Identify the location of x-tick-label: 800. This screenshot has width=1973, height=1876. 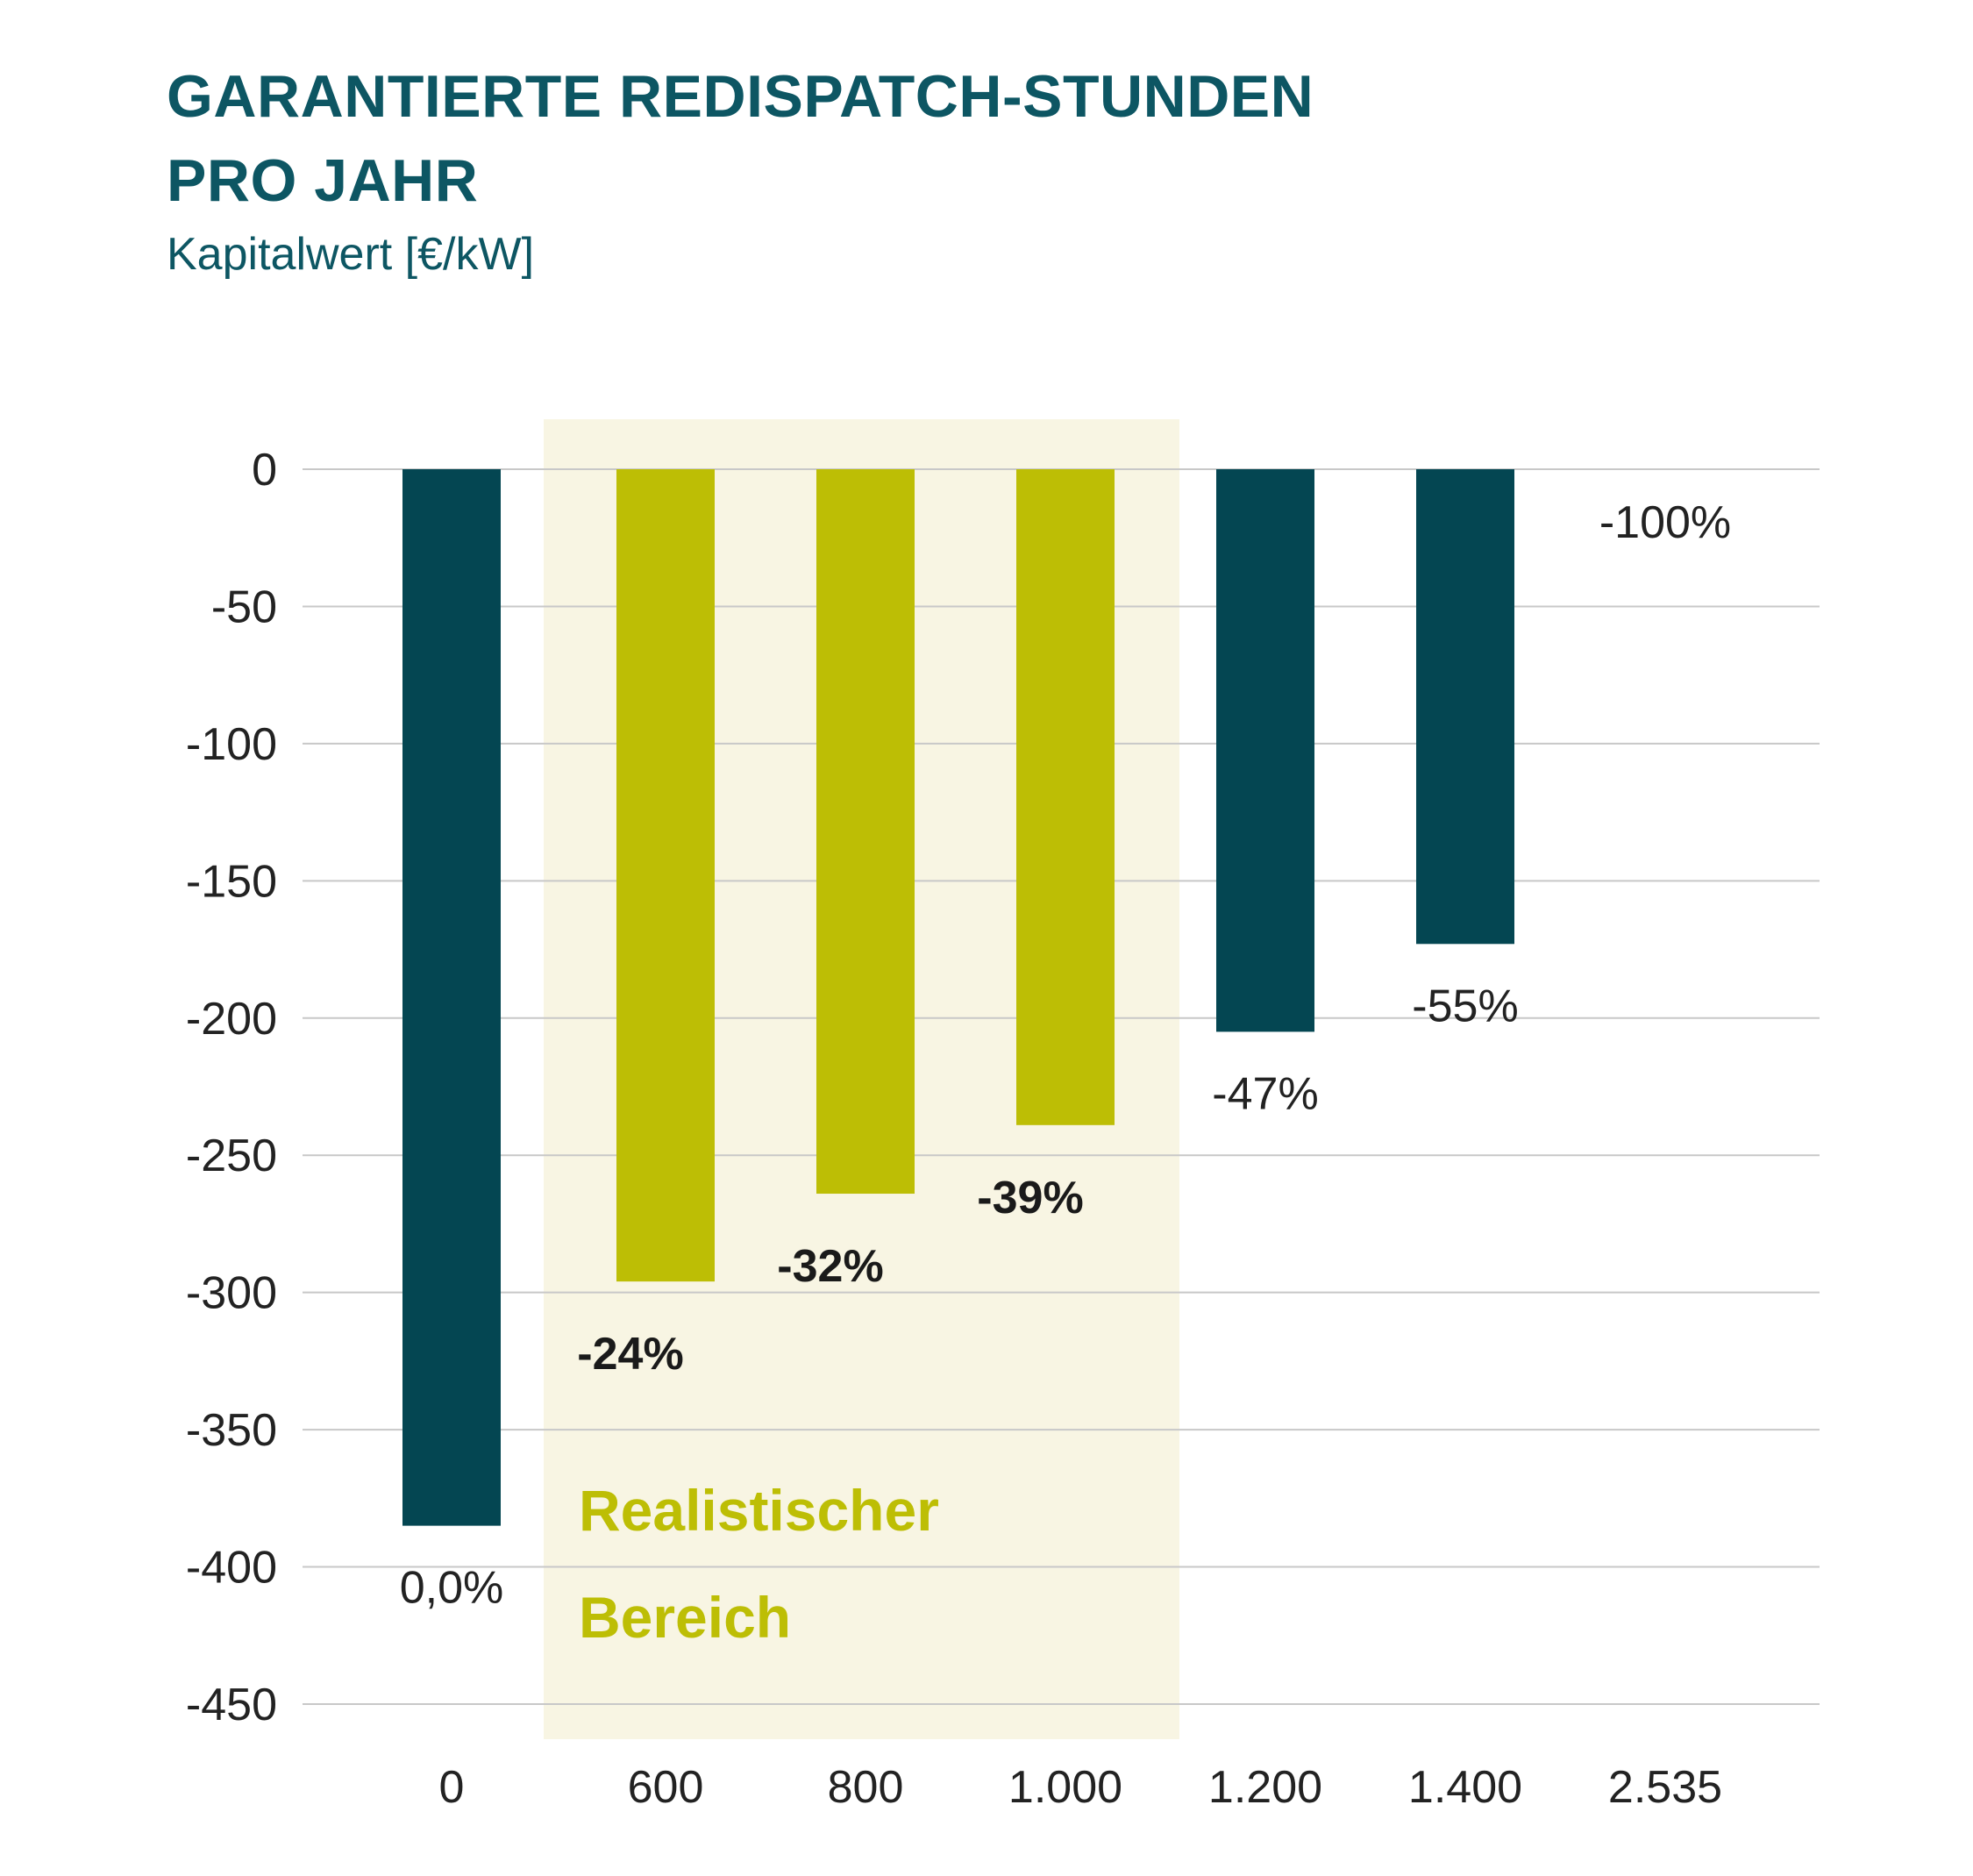
(866, 1787).